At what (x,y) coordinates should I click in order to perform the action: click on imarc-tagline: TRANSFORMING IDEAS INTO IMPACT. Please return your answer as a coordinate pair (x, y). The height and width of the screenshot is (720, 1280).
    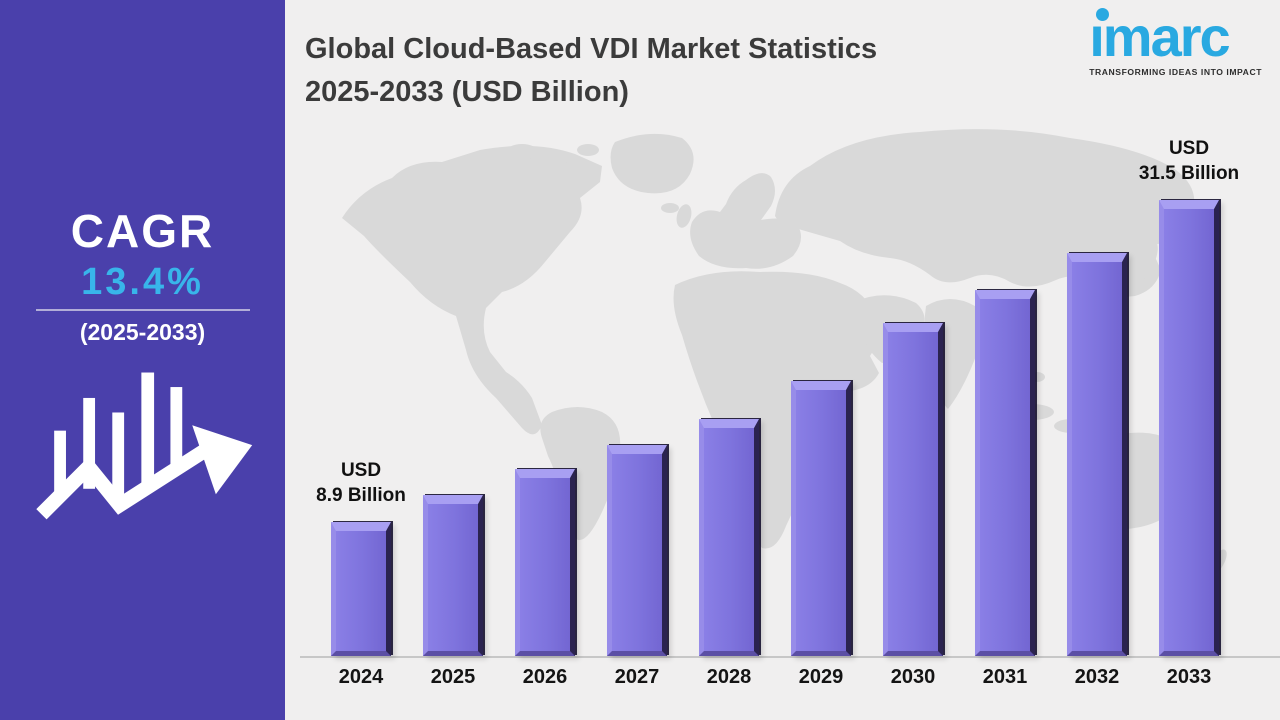
    Looking at the image, I should click on (1175, 71).